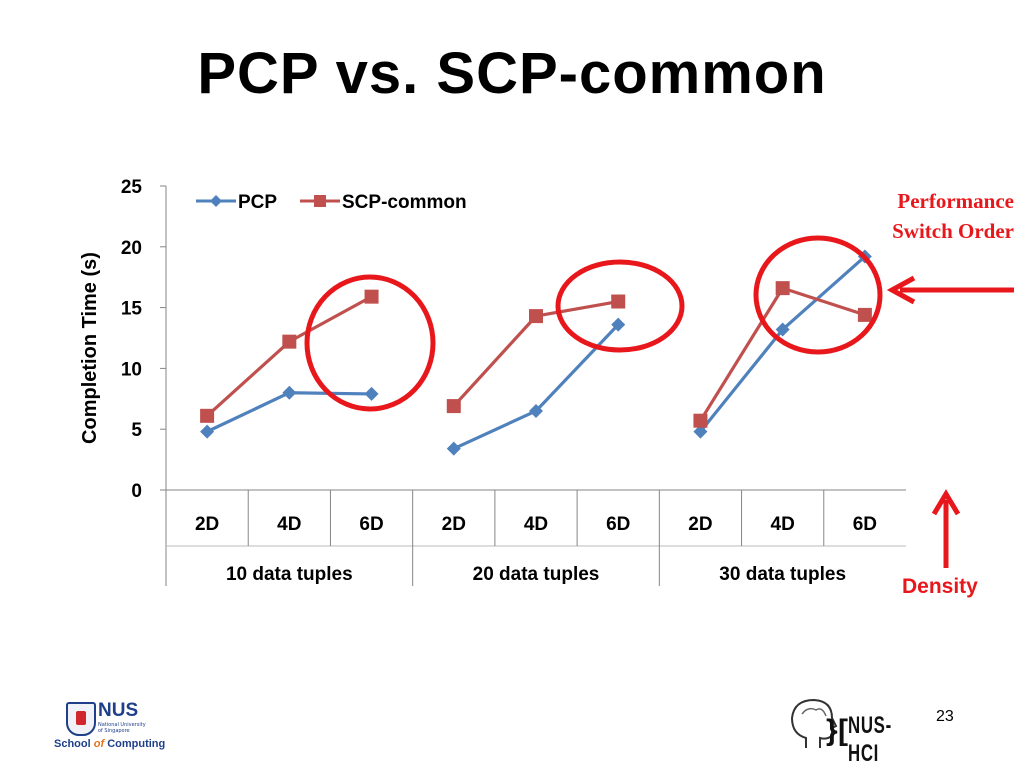 This screenshot has width=1024, height=768. I want to click on nus-crest-icon, so click(81, 719).